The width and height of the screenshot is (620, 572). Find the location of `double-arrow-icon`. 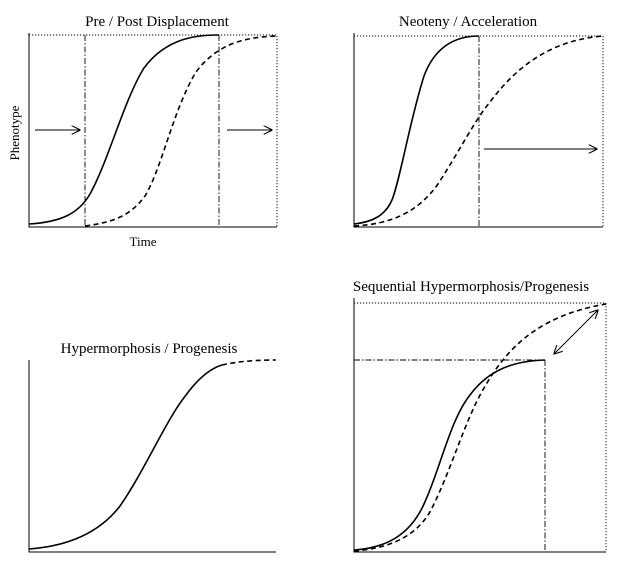

double-arrow-icon is located at coordinates (576, 332).